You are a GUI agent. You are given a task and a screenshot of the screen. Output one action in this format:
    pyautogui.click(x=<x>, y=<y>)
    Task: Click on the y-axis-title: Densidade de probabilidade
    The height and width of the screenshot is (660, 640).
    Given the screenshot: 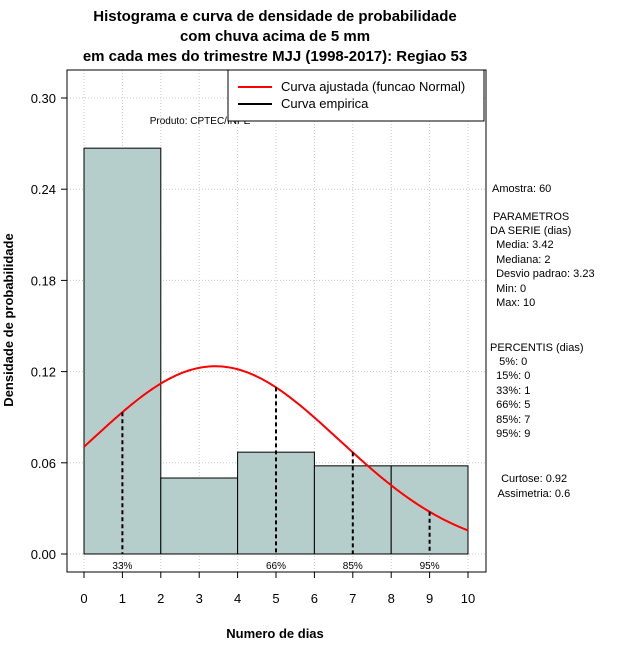 What is the action you would take?
    pyautogui.click(x=8, y=319)
    